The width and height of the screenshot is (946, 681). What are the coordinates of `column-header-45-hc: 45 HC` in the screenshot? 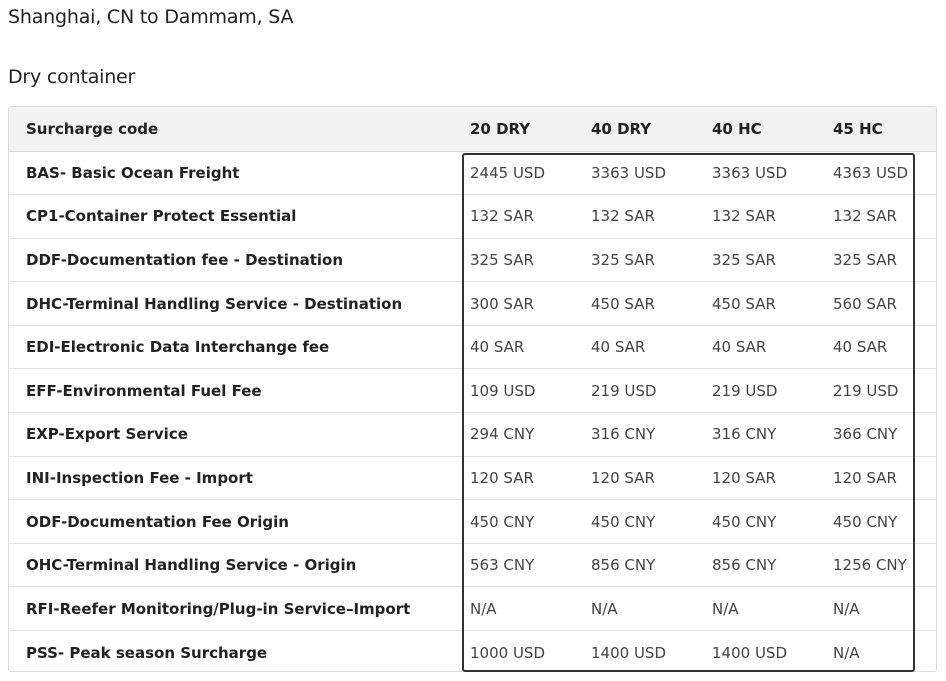 It's located at (880, 129).